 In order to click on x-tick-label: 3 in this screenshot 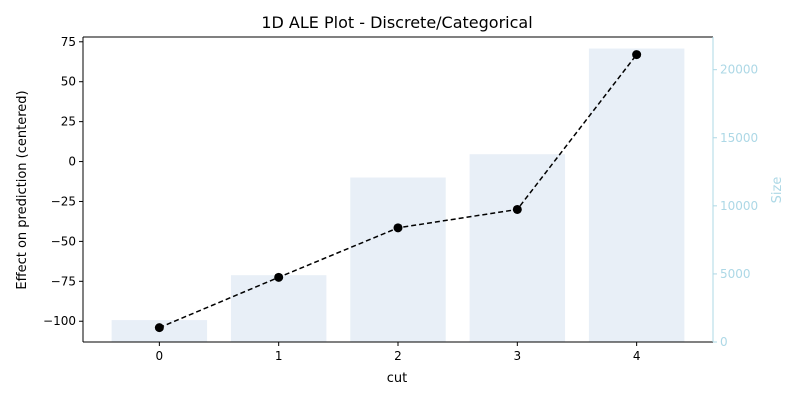, I will do `click(517, 356)`.